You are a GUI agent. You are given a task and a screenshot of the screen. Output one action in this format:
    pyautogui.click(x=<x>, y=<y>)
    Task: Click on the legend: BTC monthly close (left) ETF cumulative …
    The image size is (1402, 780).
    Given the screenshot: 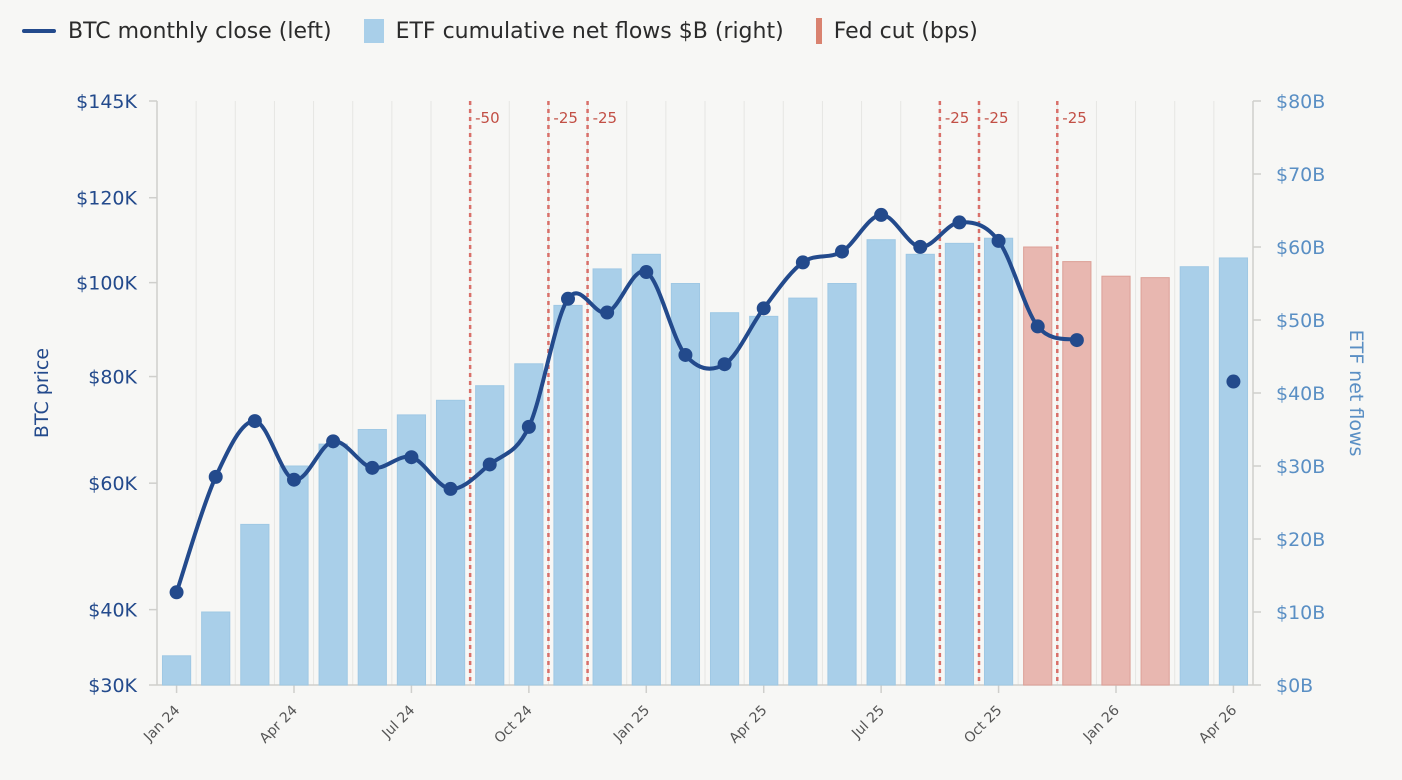 What is the action you would take?
    pyautogui.click(x=516, y=31)
    